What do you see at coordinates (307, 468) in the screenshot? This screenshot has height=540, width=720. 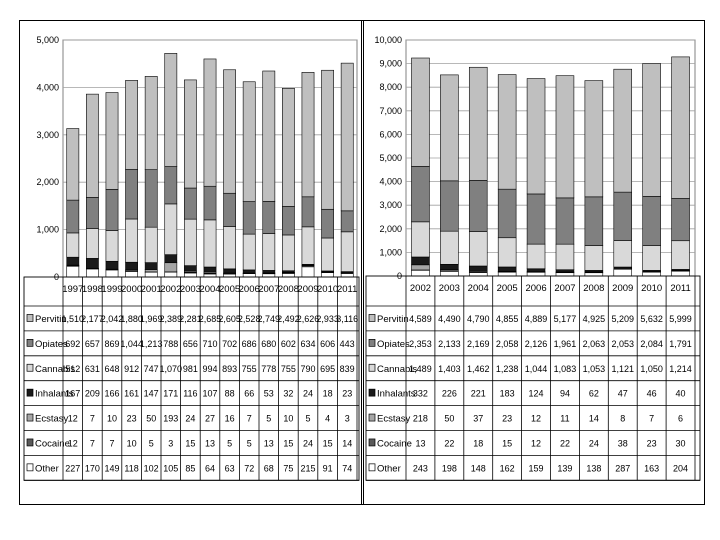 I see `data-label: 215` at bounding box center [307, 468].